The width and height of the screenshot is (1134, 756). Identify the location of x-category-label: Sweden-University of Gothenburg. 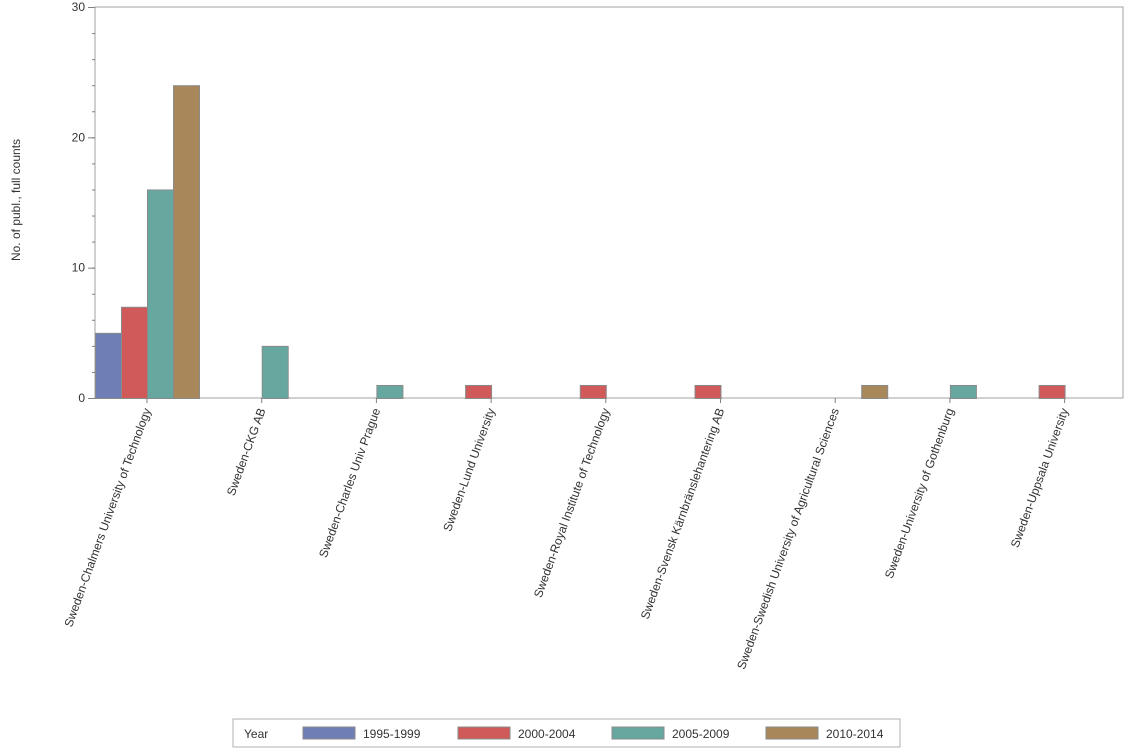
(919, 493).